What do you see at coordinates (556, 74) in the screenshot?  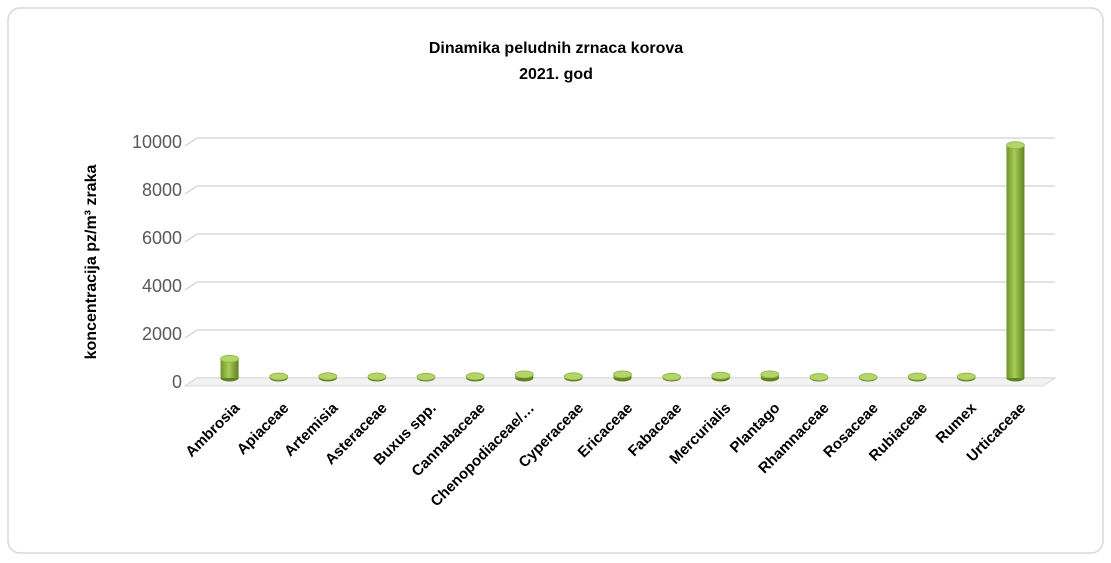 I see `chart-subtitle: 2021. god` at bounding box center [556, 74].